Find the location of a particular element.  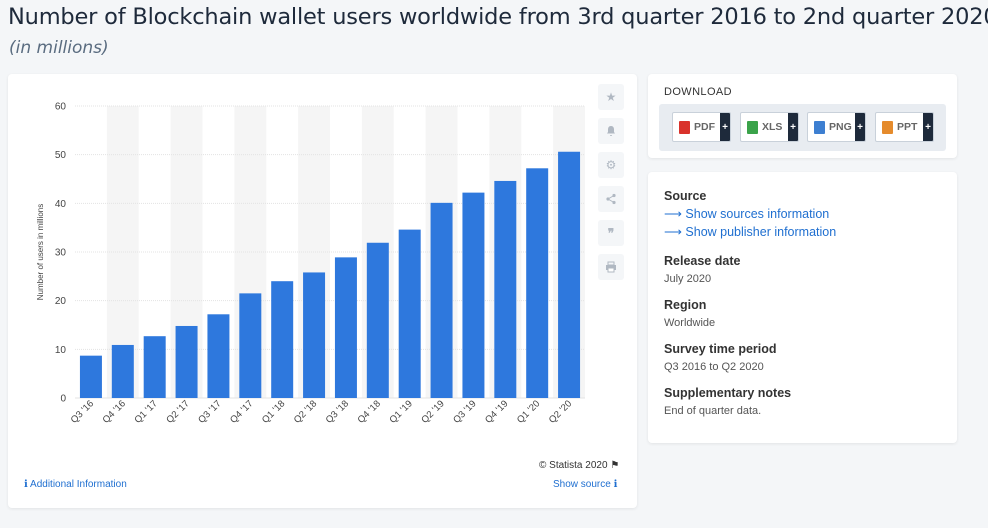

notes-heading: Supplementary notes is located at coordinates (728, 393).